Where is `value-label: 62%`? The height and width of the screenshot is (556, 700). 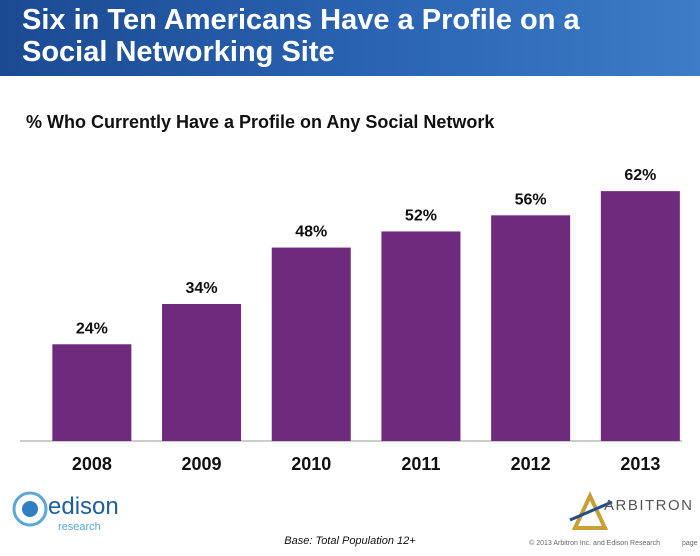
value-label: 62% is located at coordinates (640, 175).